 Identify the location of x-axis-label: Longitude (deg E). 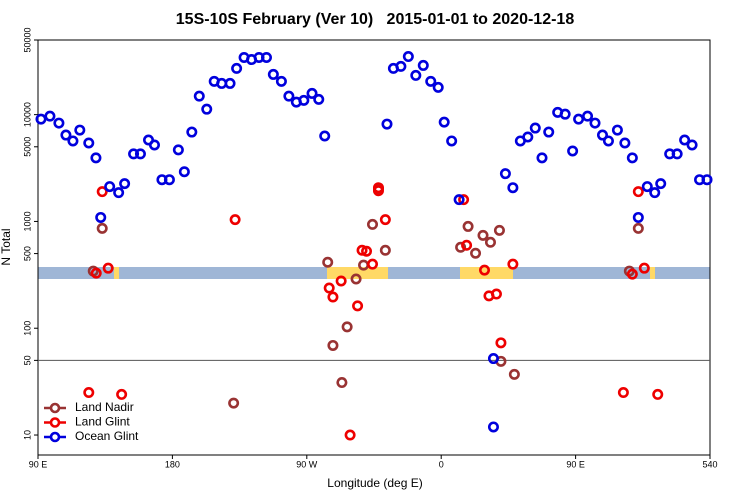
(374, 483).